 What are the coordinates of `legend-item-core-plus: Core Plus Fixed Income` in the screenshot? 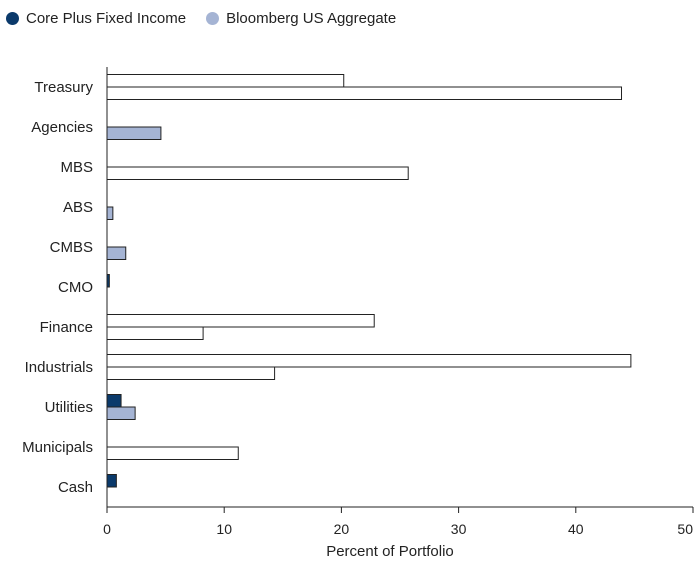 It's located at (96, 18).